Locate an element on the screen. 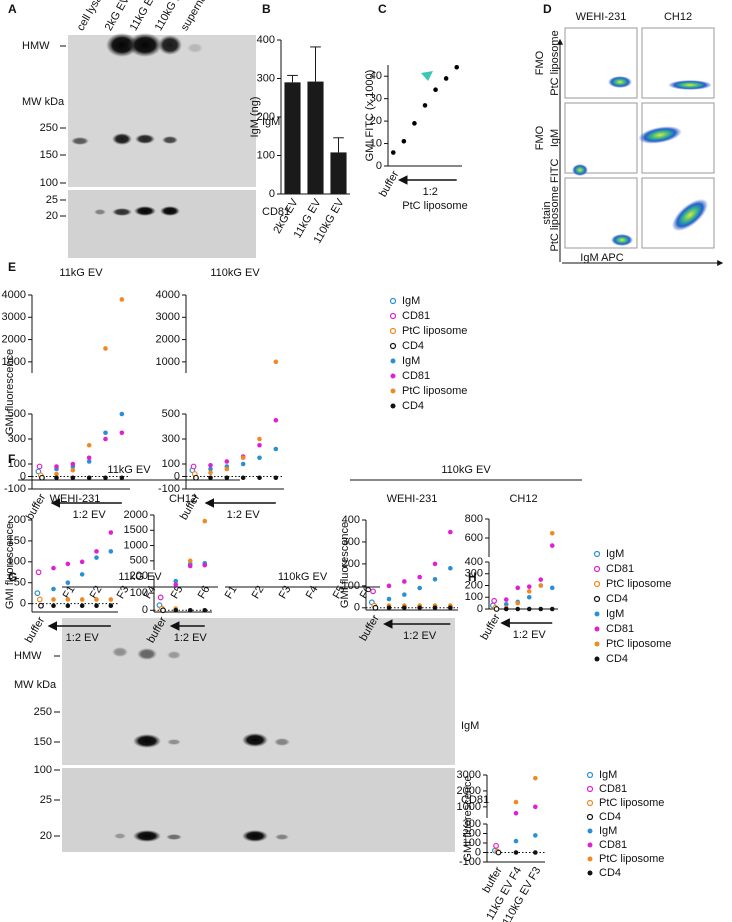 This screenshot has width=732, height=922. flow-column-label: WEHI-231 is located at coordinates (601, 17).